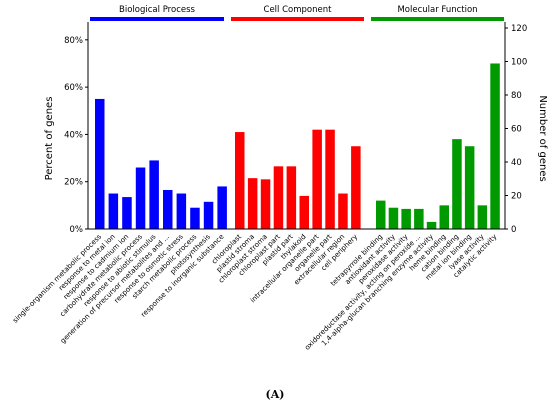  What do you see at coordinates (77, 230) in the screenshot?
I see `left-tick-label-0: 0%` at bounding box center [77, 230].